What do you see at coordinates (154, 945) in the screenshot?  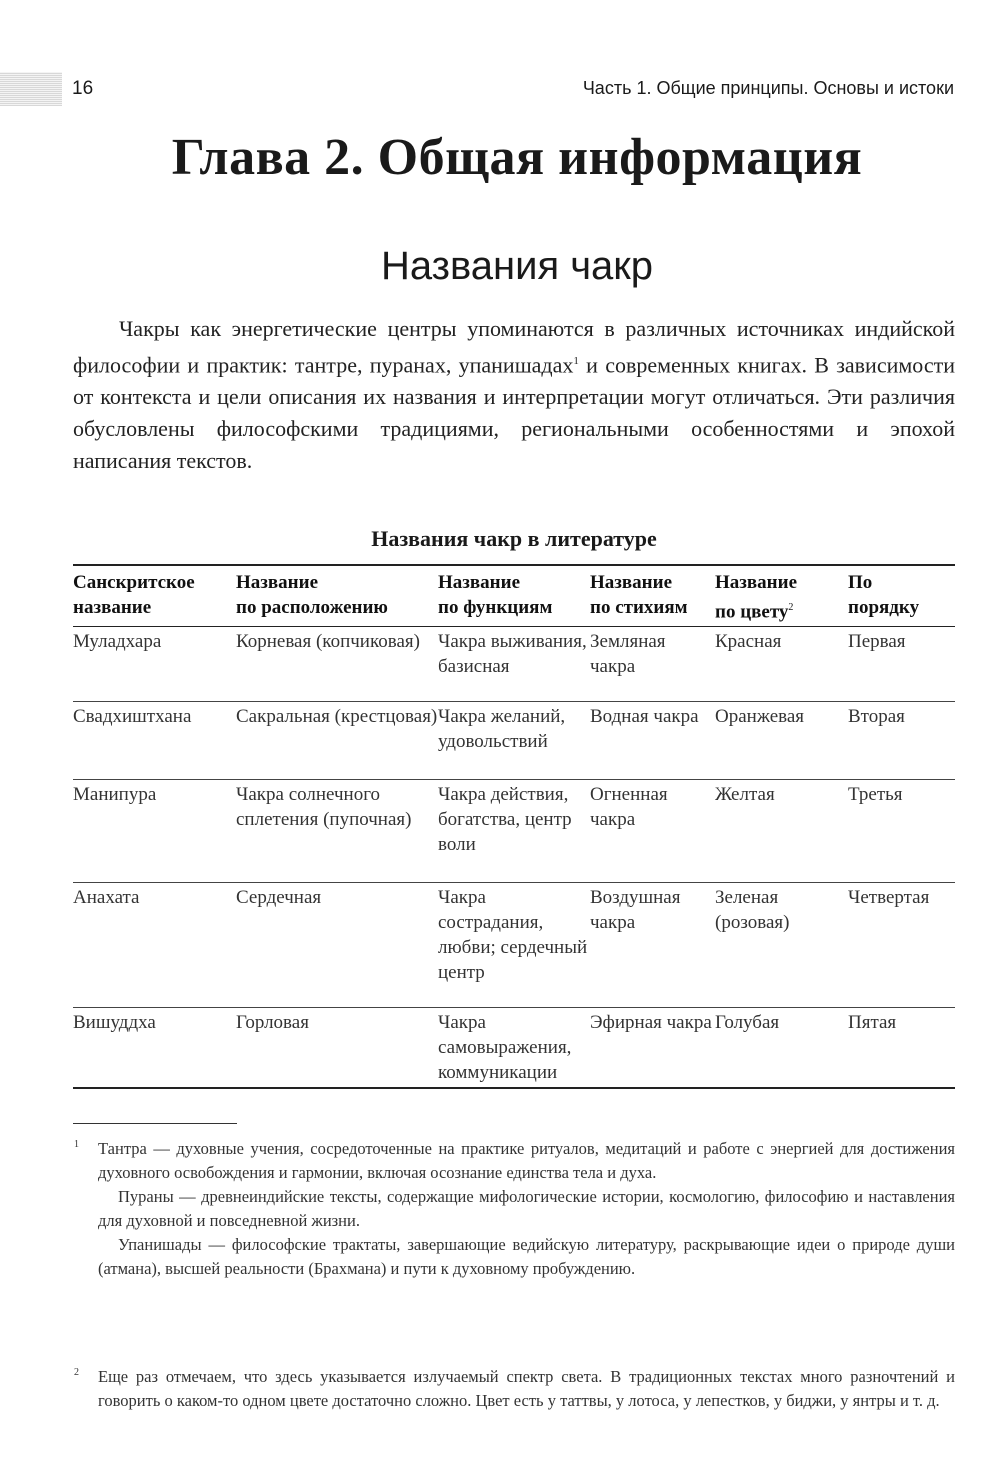 I see `table-cell: Анахата` at bounding box center [154, 945].